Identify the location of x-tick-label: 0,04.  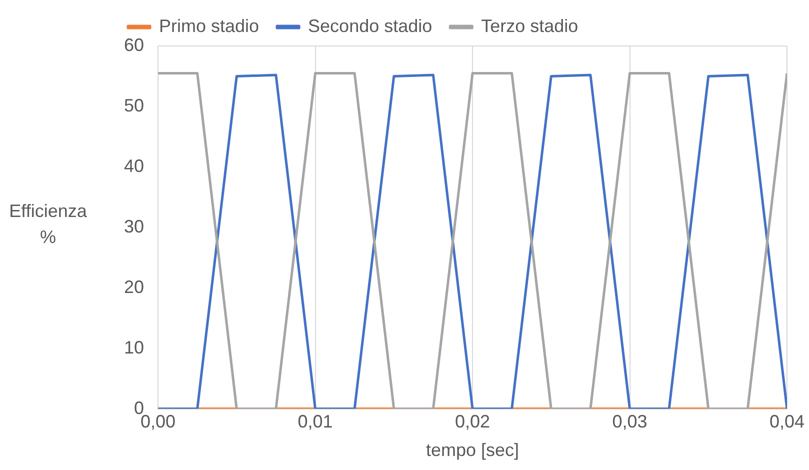
(787, 422).